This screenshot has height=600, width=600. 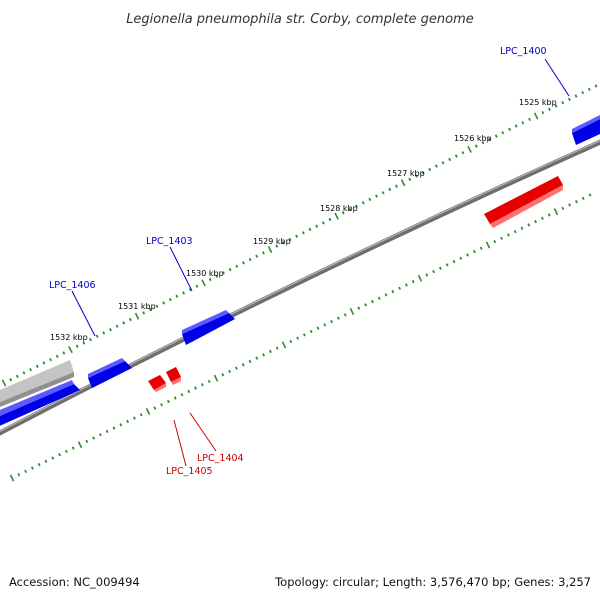 What do you see at coordinates (538, 102) in the screenshot?
I see `scale-label-1525: 1525 kbp` at bounding box center [538, 102].